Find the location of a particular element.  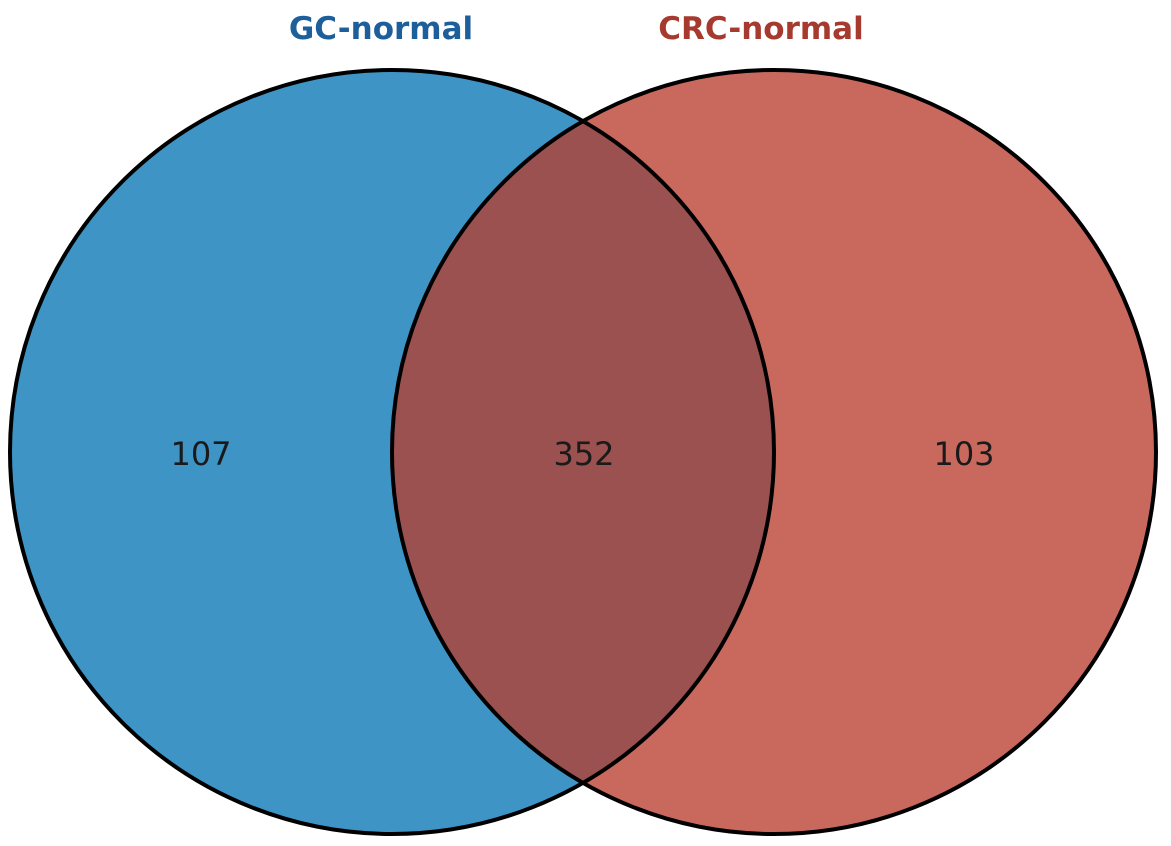

gc-normal-only-count: 107 is located at coordinates (200, 454).